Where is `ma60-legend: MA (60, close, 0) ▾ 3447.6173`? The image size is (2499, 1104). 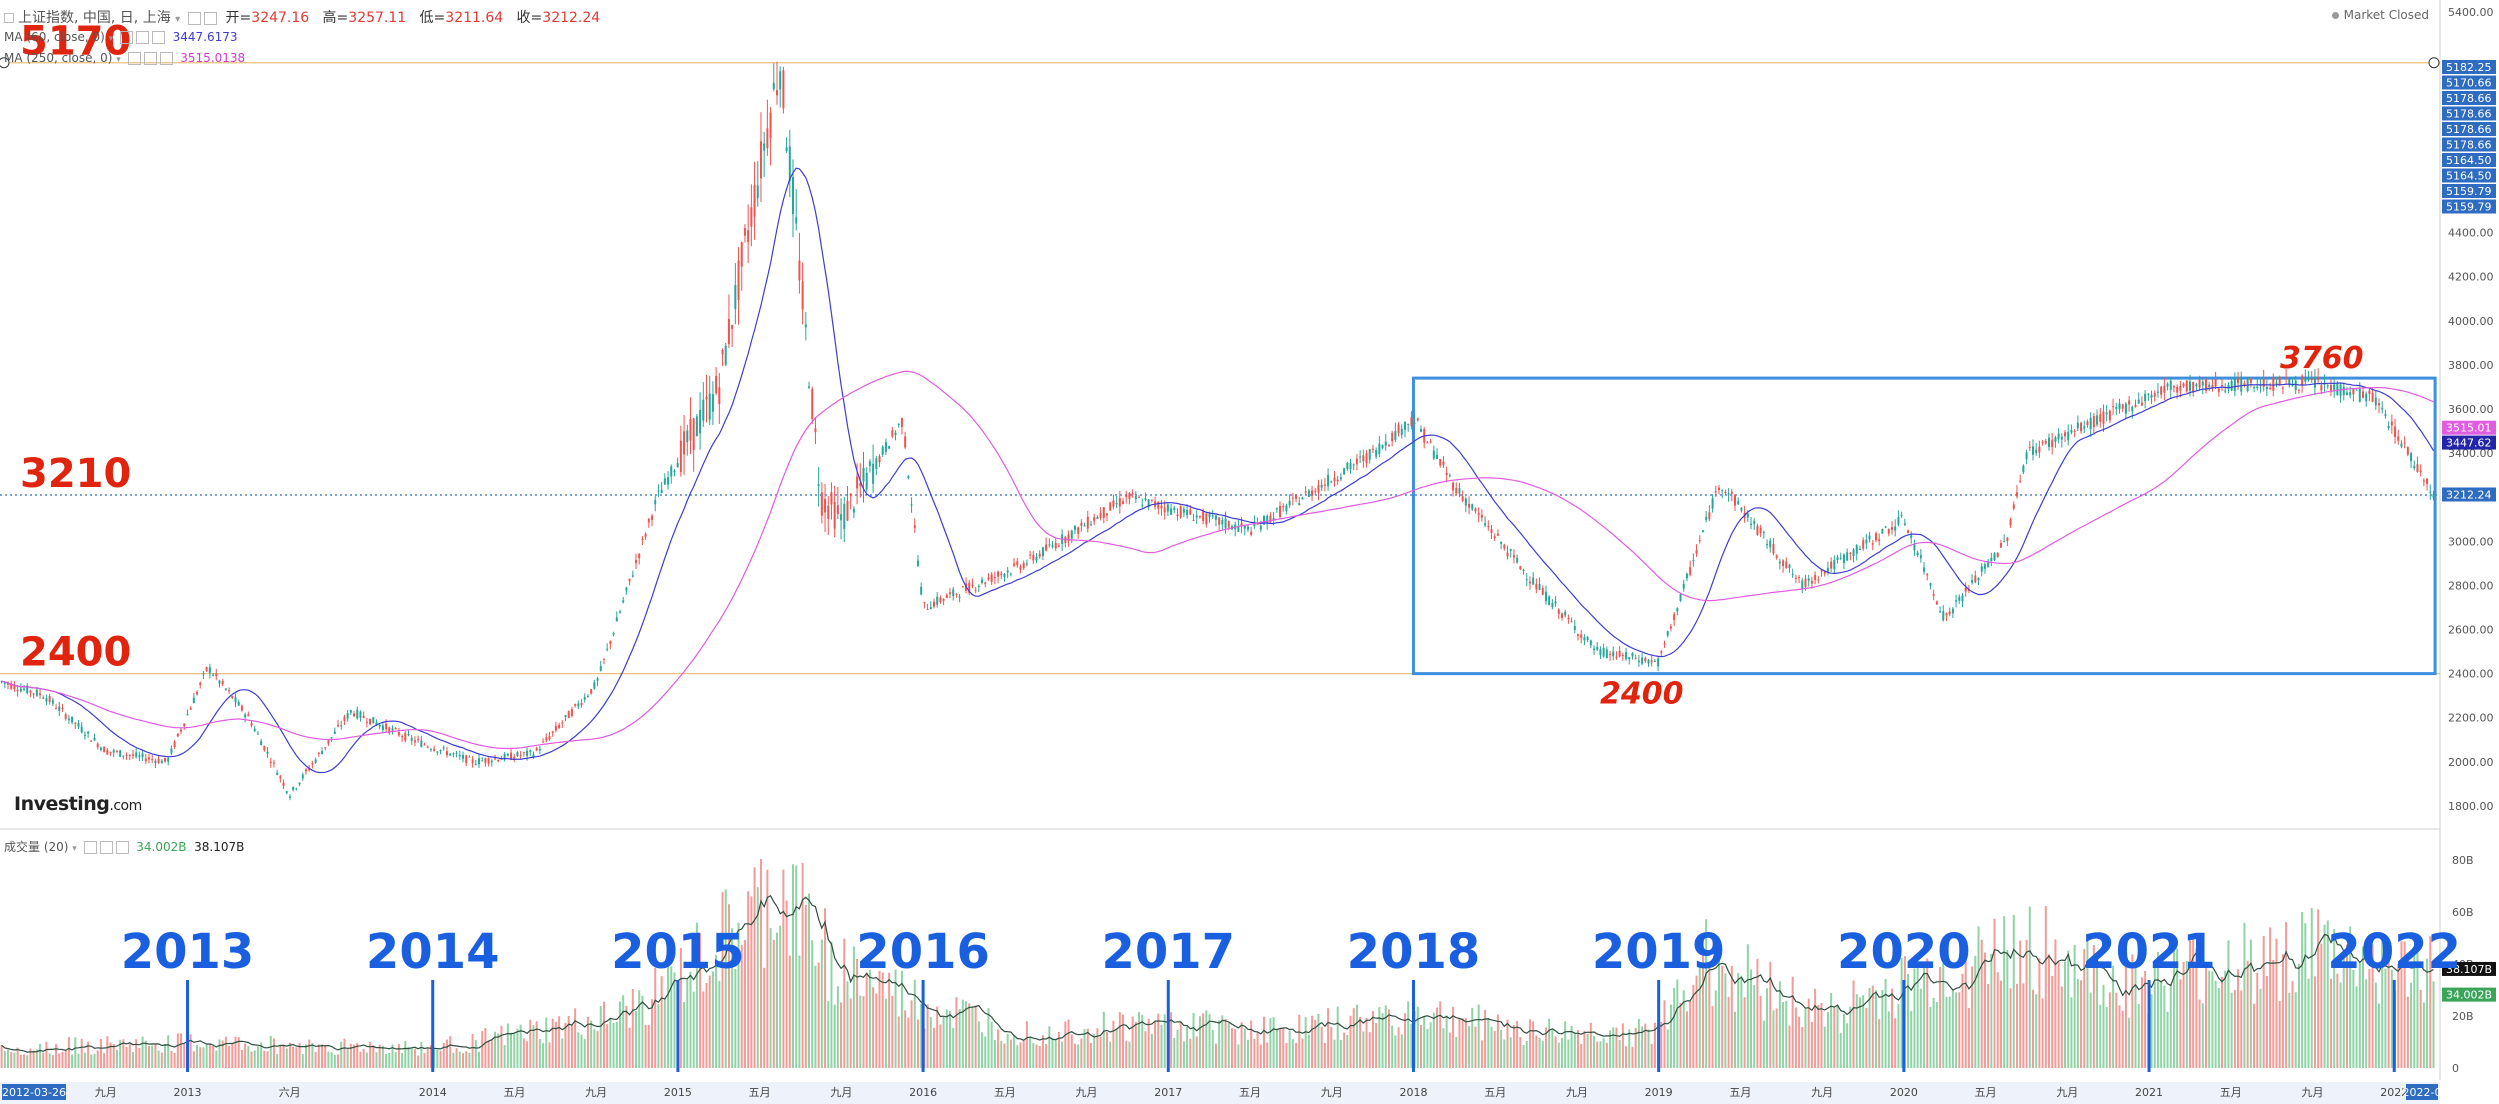 ma60-legend: MA (60, close, 0) ▾ 3447.6173 is located at coordinates (121, 37).